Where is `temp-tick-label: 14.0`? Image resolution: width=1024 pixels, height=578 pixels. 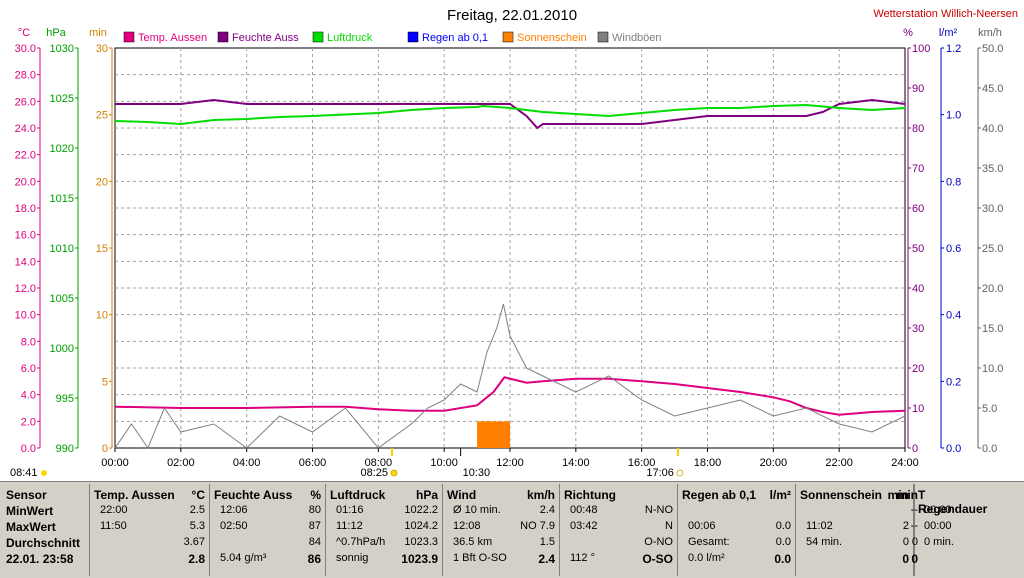
temp-tick-label: 14.0 is located at coordinates (25, 262).